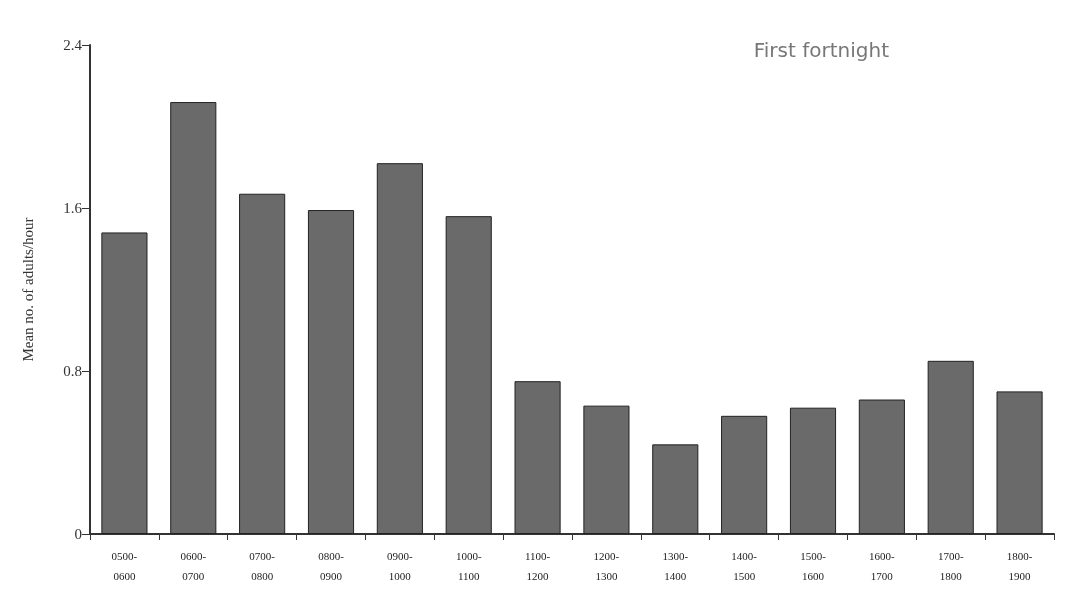 The height and width of the screenshot is (604, 1074). Describe the element at coordinates (193, 566) in the screenshot. I see `x-tick-label: 0600- 0700` at that location.